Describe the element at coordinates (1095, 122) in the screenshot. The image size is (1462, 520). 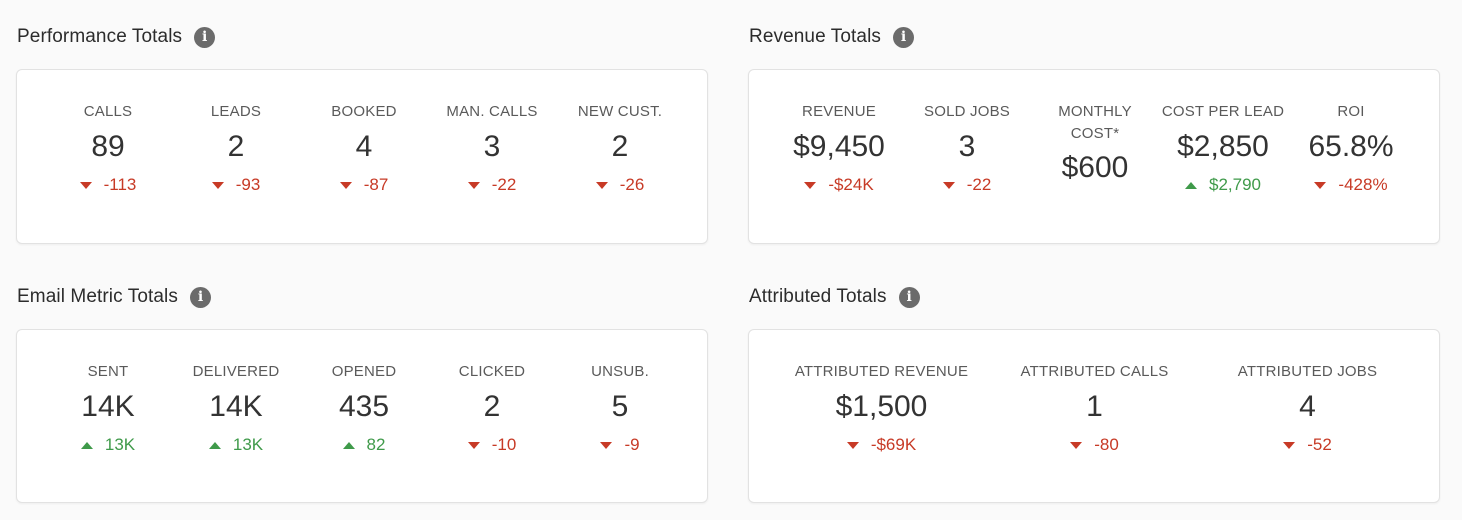
I see `metric-label: MONTHLY COST*` at that location.